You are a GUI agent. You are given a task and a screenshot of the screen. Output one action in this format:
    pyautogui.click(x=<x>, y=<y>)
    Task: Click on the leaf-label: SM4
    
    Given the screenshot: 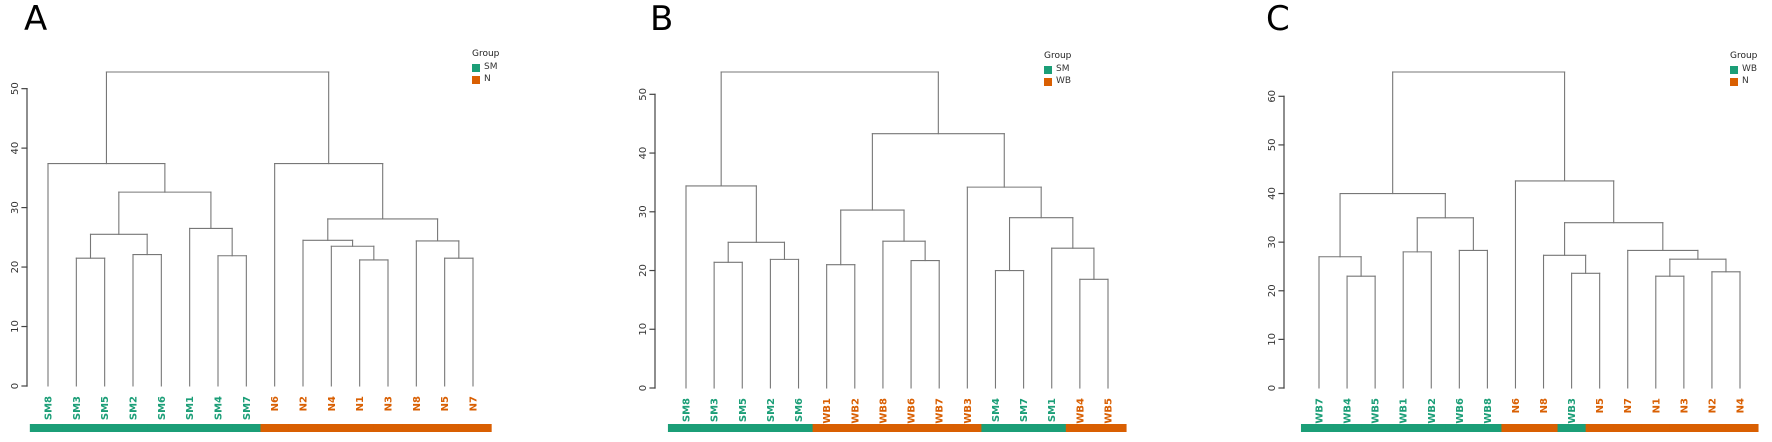 What is the action you would take?
    pyautogui.click(x=996, y=410)
    